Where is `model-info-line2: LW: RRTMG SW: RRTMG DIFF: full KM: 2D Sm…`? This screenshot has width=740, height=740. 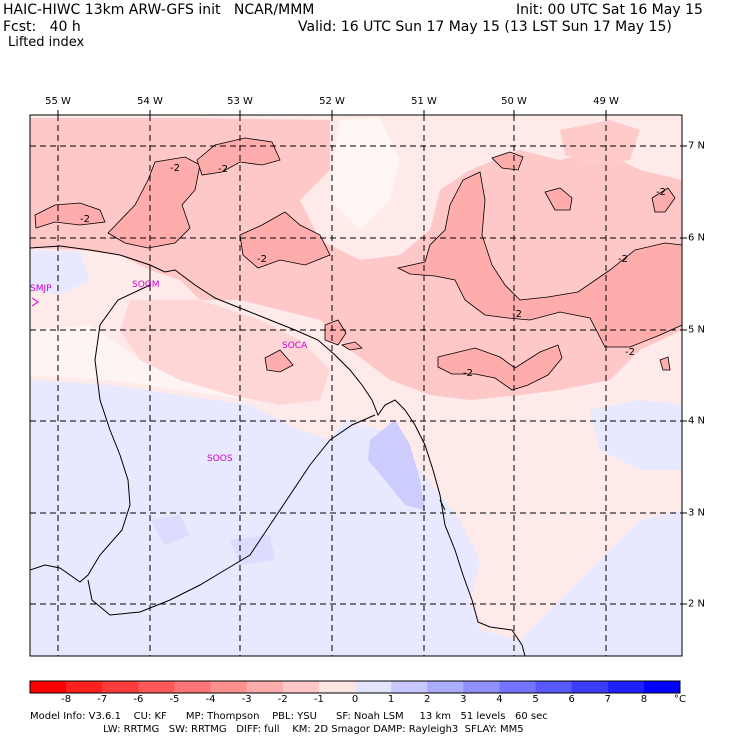 model-info-line2: LW: RRTMG SW: RRTMG DIFF: full KM: 2D Sm… is located at coordinates (277, 729).